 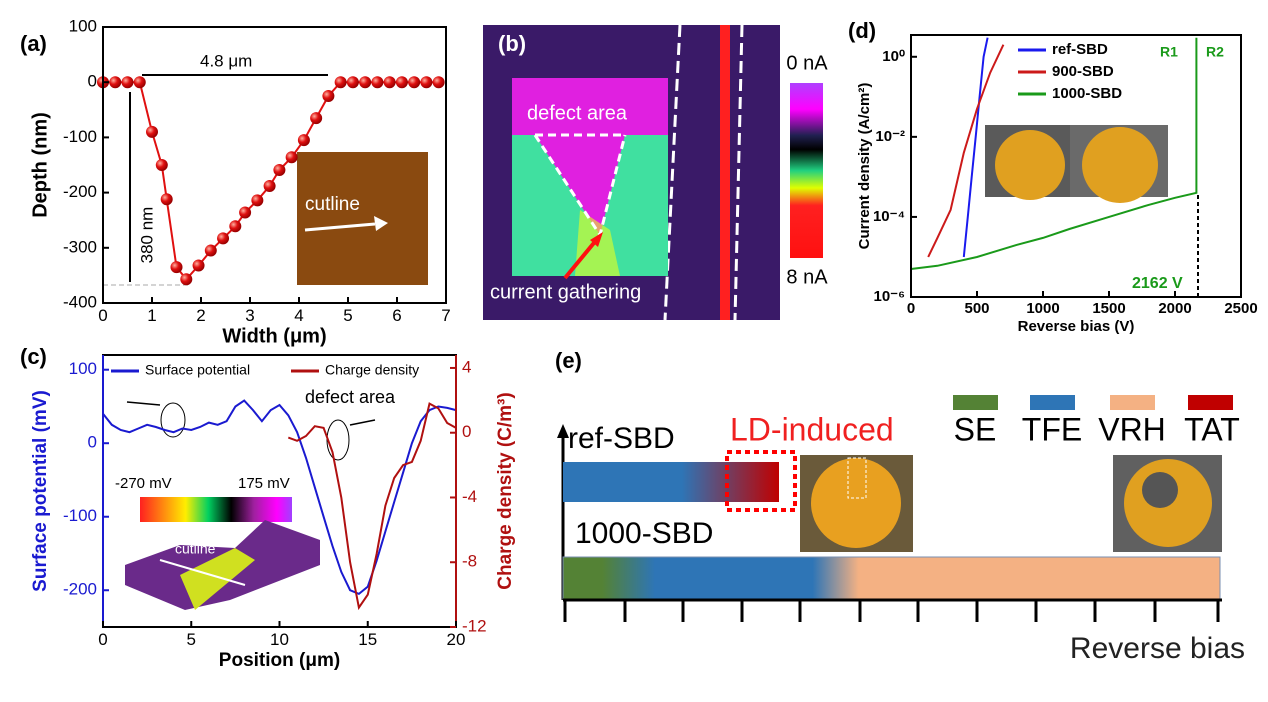 I want to click on legend-label: TFE, so click(x=1052, y=429).